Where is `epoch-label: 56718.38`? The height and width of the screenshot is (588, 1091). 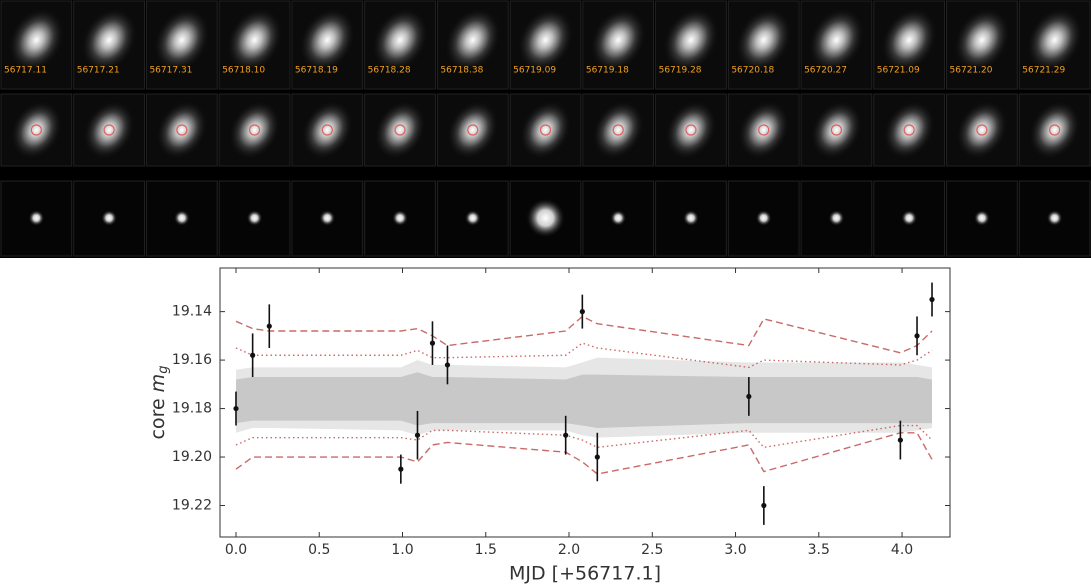 epoch-label: 56718.38 is located at coordinates (461, 71).